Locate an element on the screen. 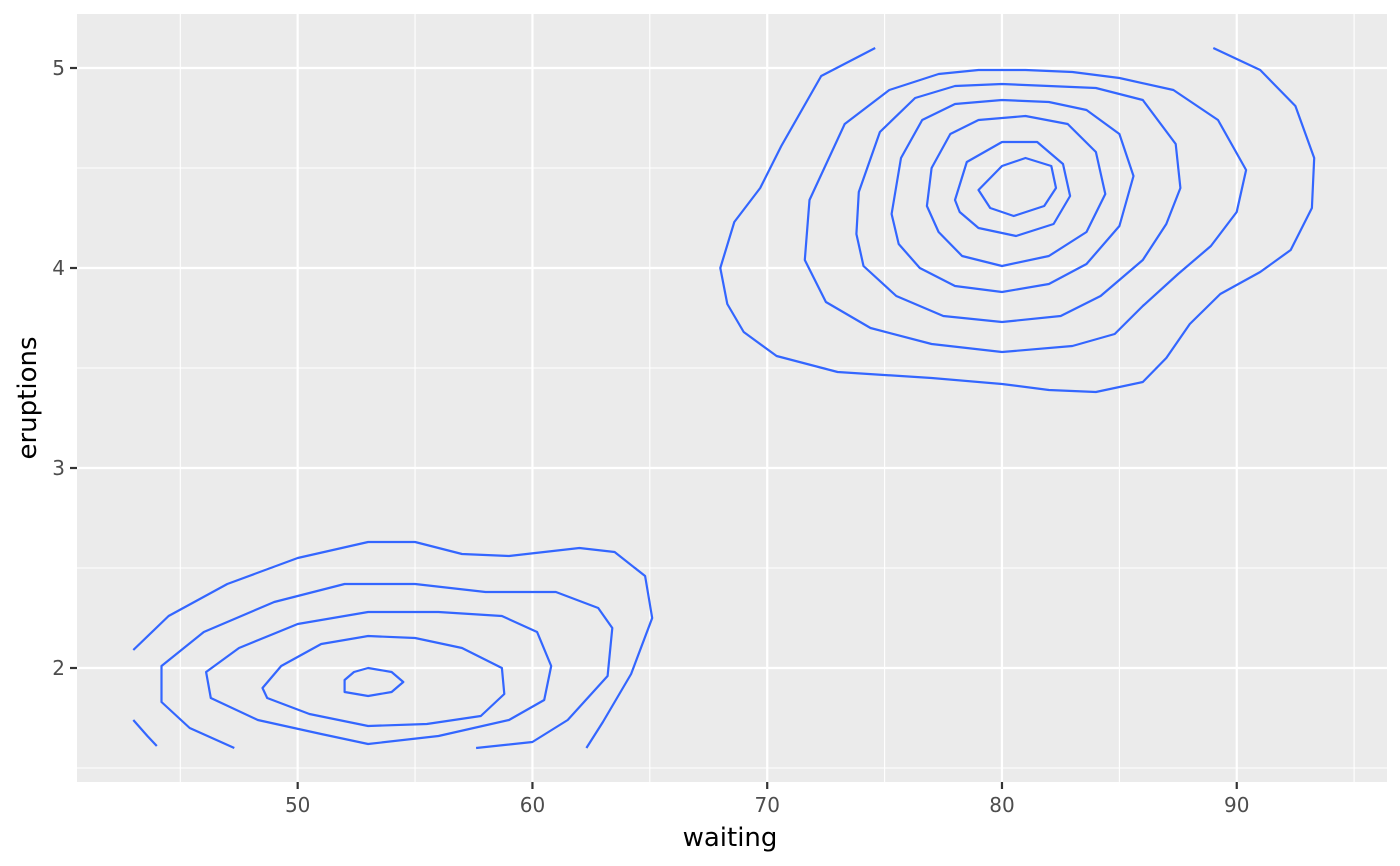 The width and height of the screenshot is (1400, 866). x-tick-label: 70 is located at coordinates (766, 805).